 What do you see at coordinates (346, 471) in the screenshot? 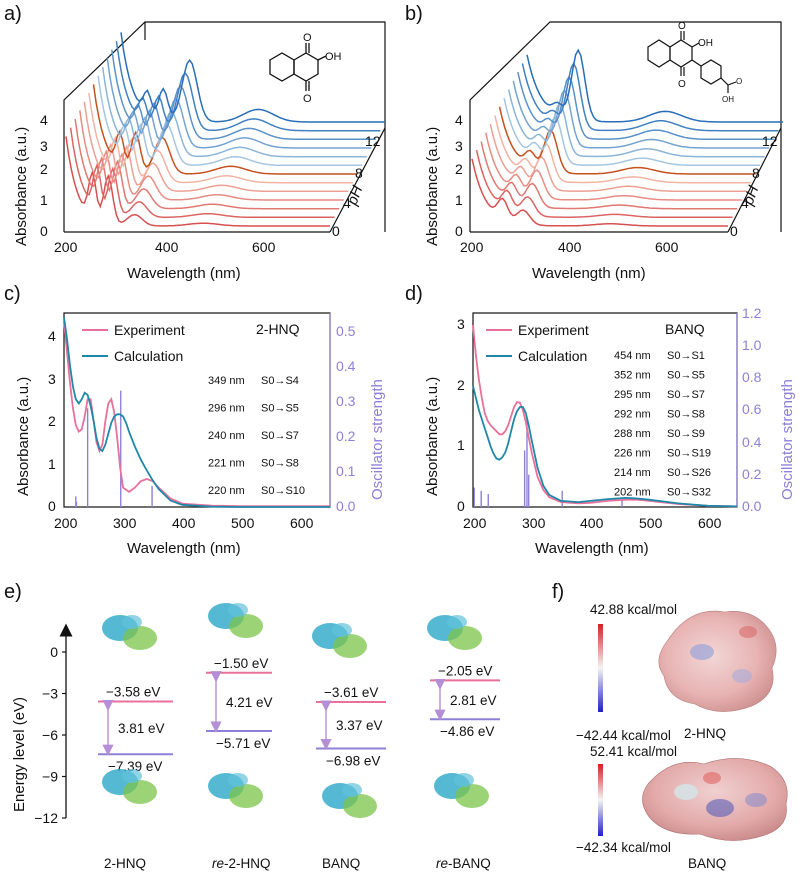
I see `panel-c-y2tick: 0.1` at bounding box center [346, 471].